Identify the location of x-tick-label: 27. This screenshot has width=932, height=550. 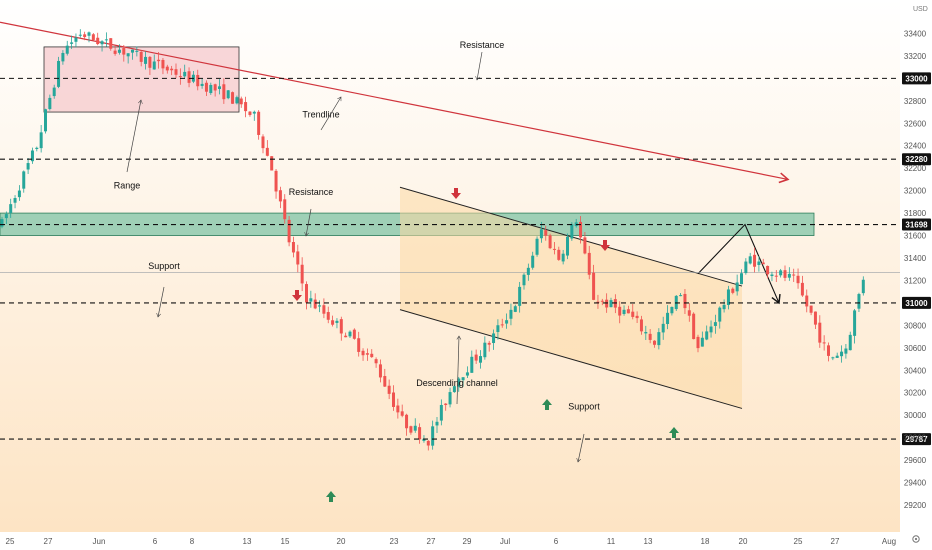
(48, 541).